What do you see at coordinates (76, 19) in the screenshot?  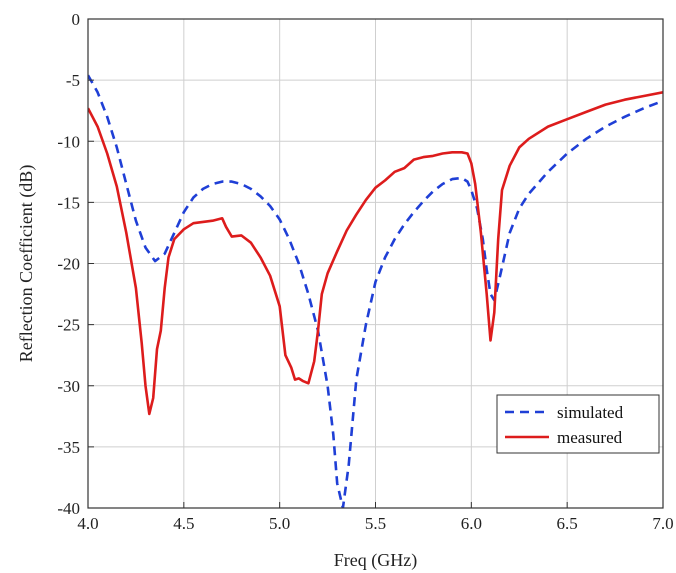 I see `y-tick-label: 0` at bounding box center [76, 19].